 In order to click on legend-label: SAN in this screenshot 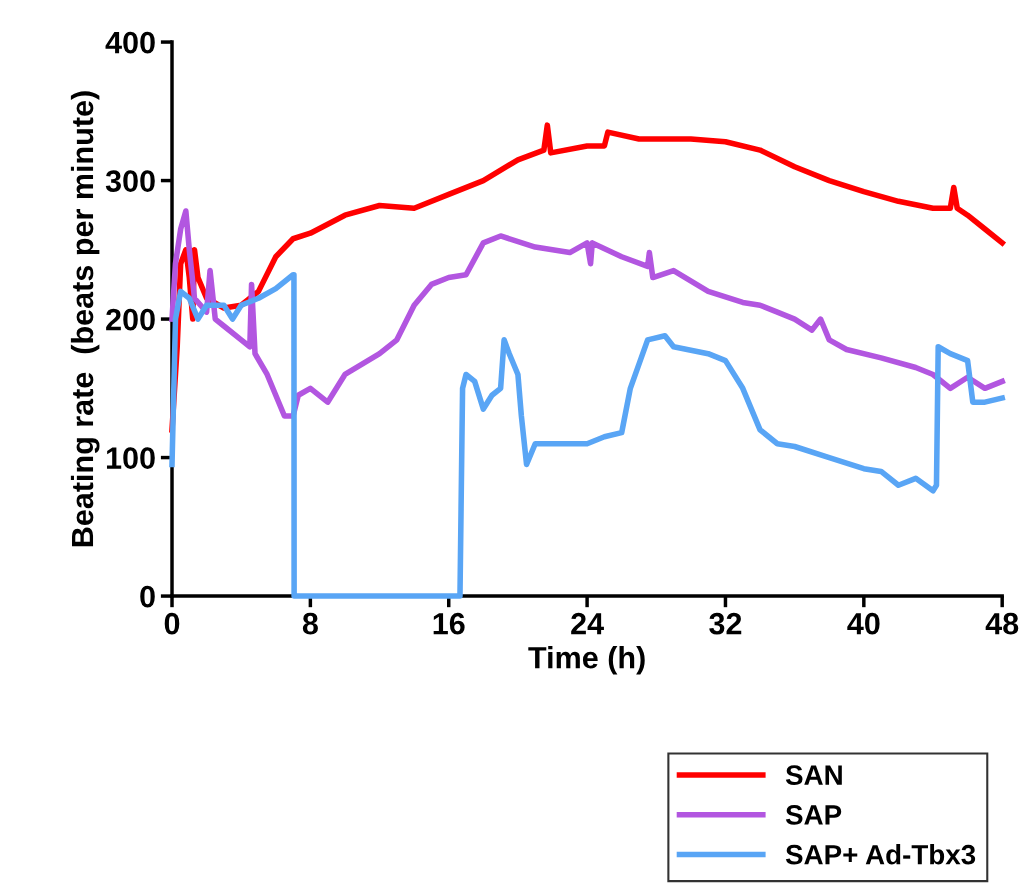, I will do `click(813, 775)`.